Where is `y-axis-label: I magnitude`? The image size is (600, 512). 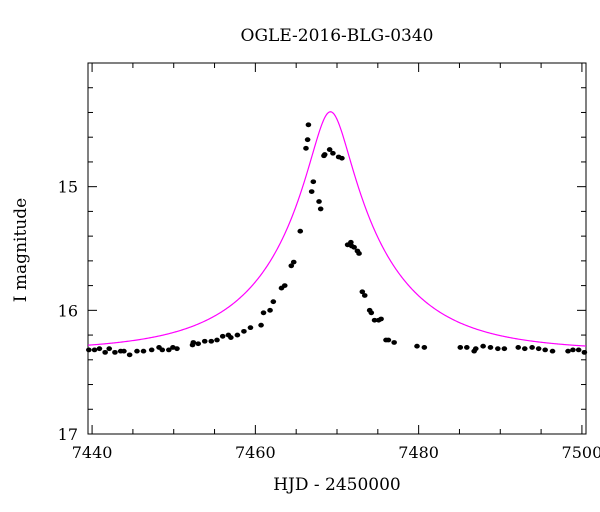 y-axis-label: I magnitude is located at coordinates (21, 250).